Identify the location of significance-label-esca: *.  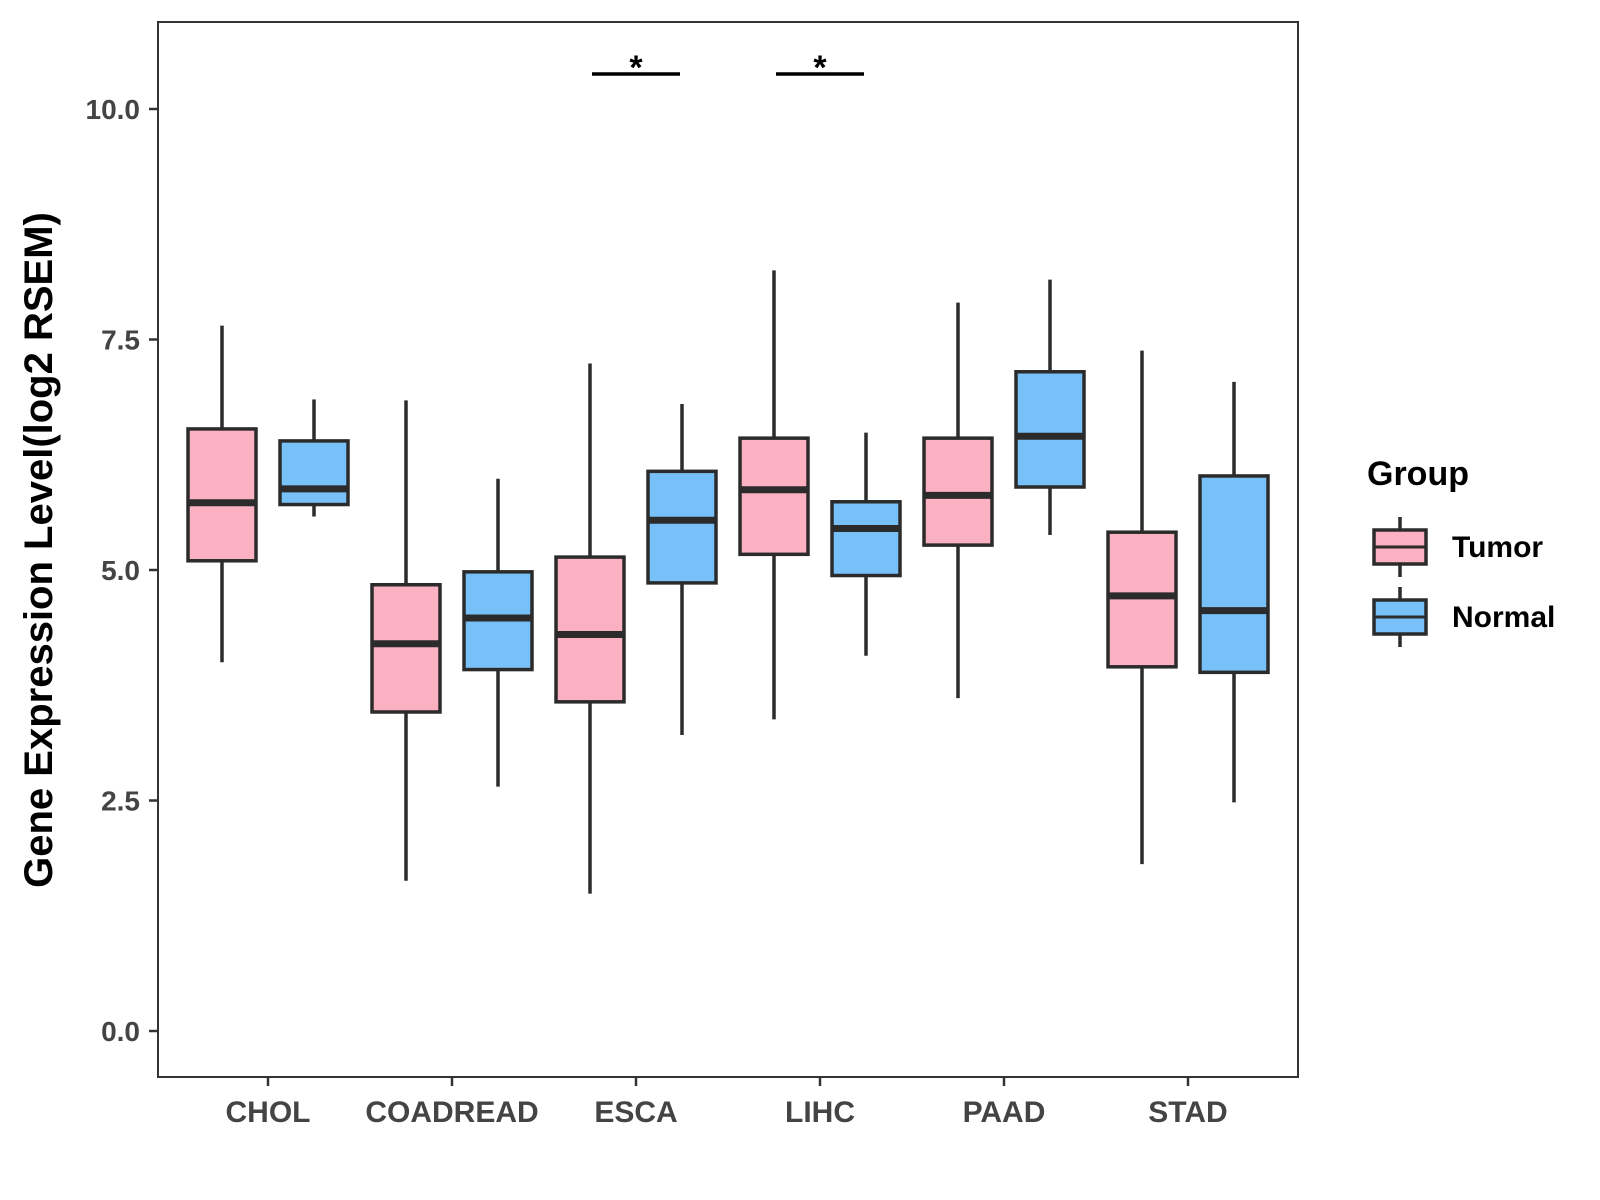
(636, 68).